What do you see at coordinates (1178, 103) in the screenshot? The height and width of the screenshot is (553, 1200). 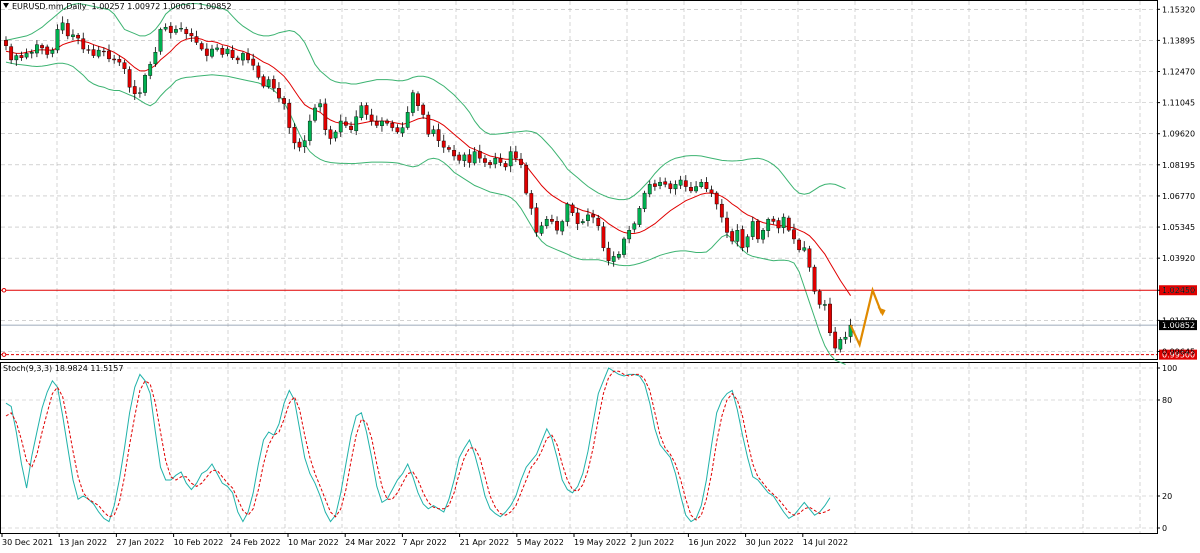 I see `price-tick-label: 1.11045` at bounding box center [1178, 103].